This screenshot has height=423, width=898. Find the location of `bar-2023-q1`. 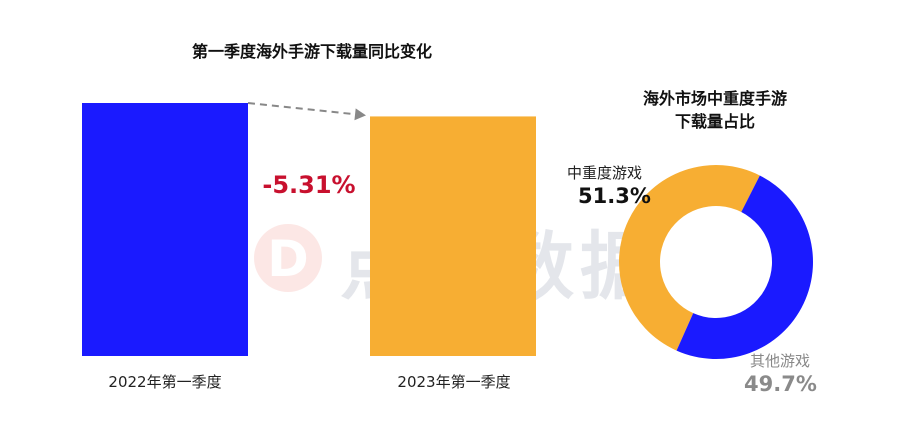

bar-2023-q1 is located at coordinates (453, 236).